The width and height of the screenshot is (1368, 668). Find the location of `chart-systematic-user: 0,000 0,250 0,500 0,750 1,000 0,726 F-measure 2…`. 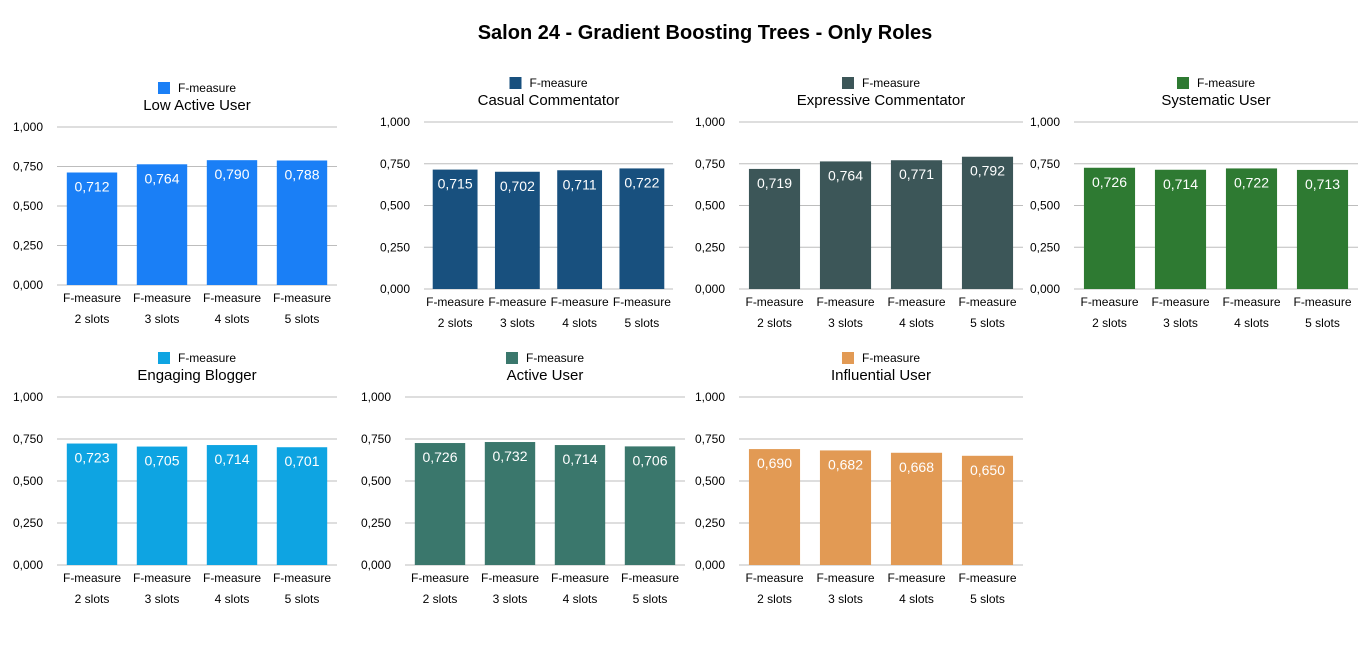

chart-systematic-user: 0,000 0,250 0,500 0,750 1,000 0,726 F-measure 2… is located at coordinates (1194, 203).